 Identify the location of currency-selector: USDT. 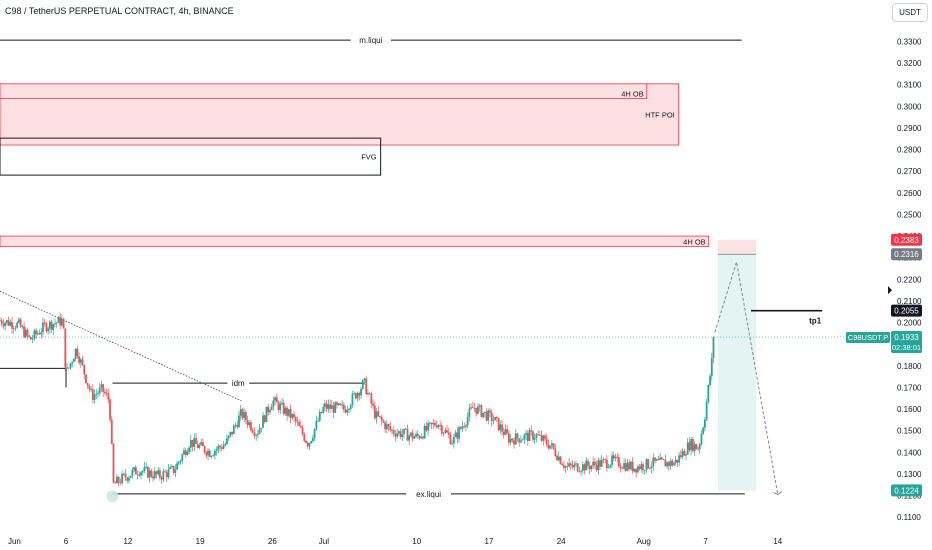
(910, 12).